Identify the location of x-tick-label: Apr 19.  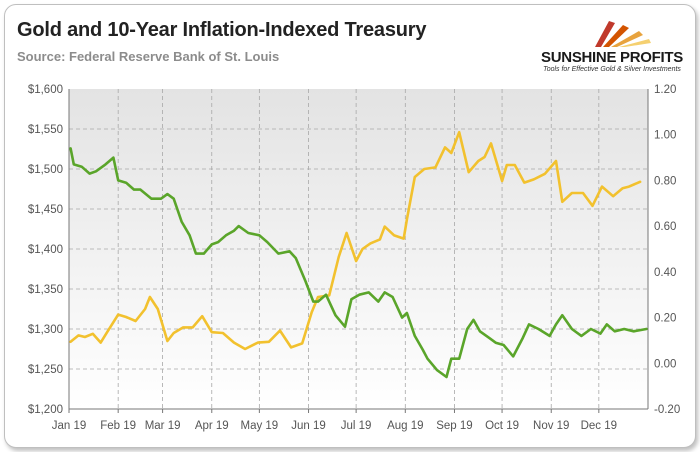
(212, 426).